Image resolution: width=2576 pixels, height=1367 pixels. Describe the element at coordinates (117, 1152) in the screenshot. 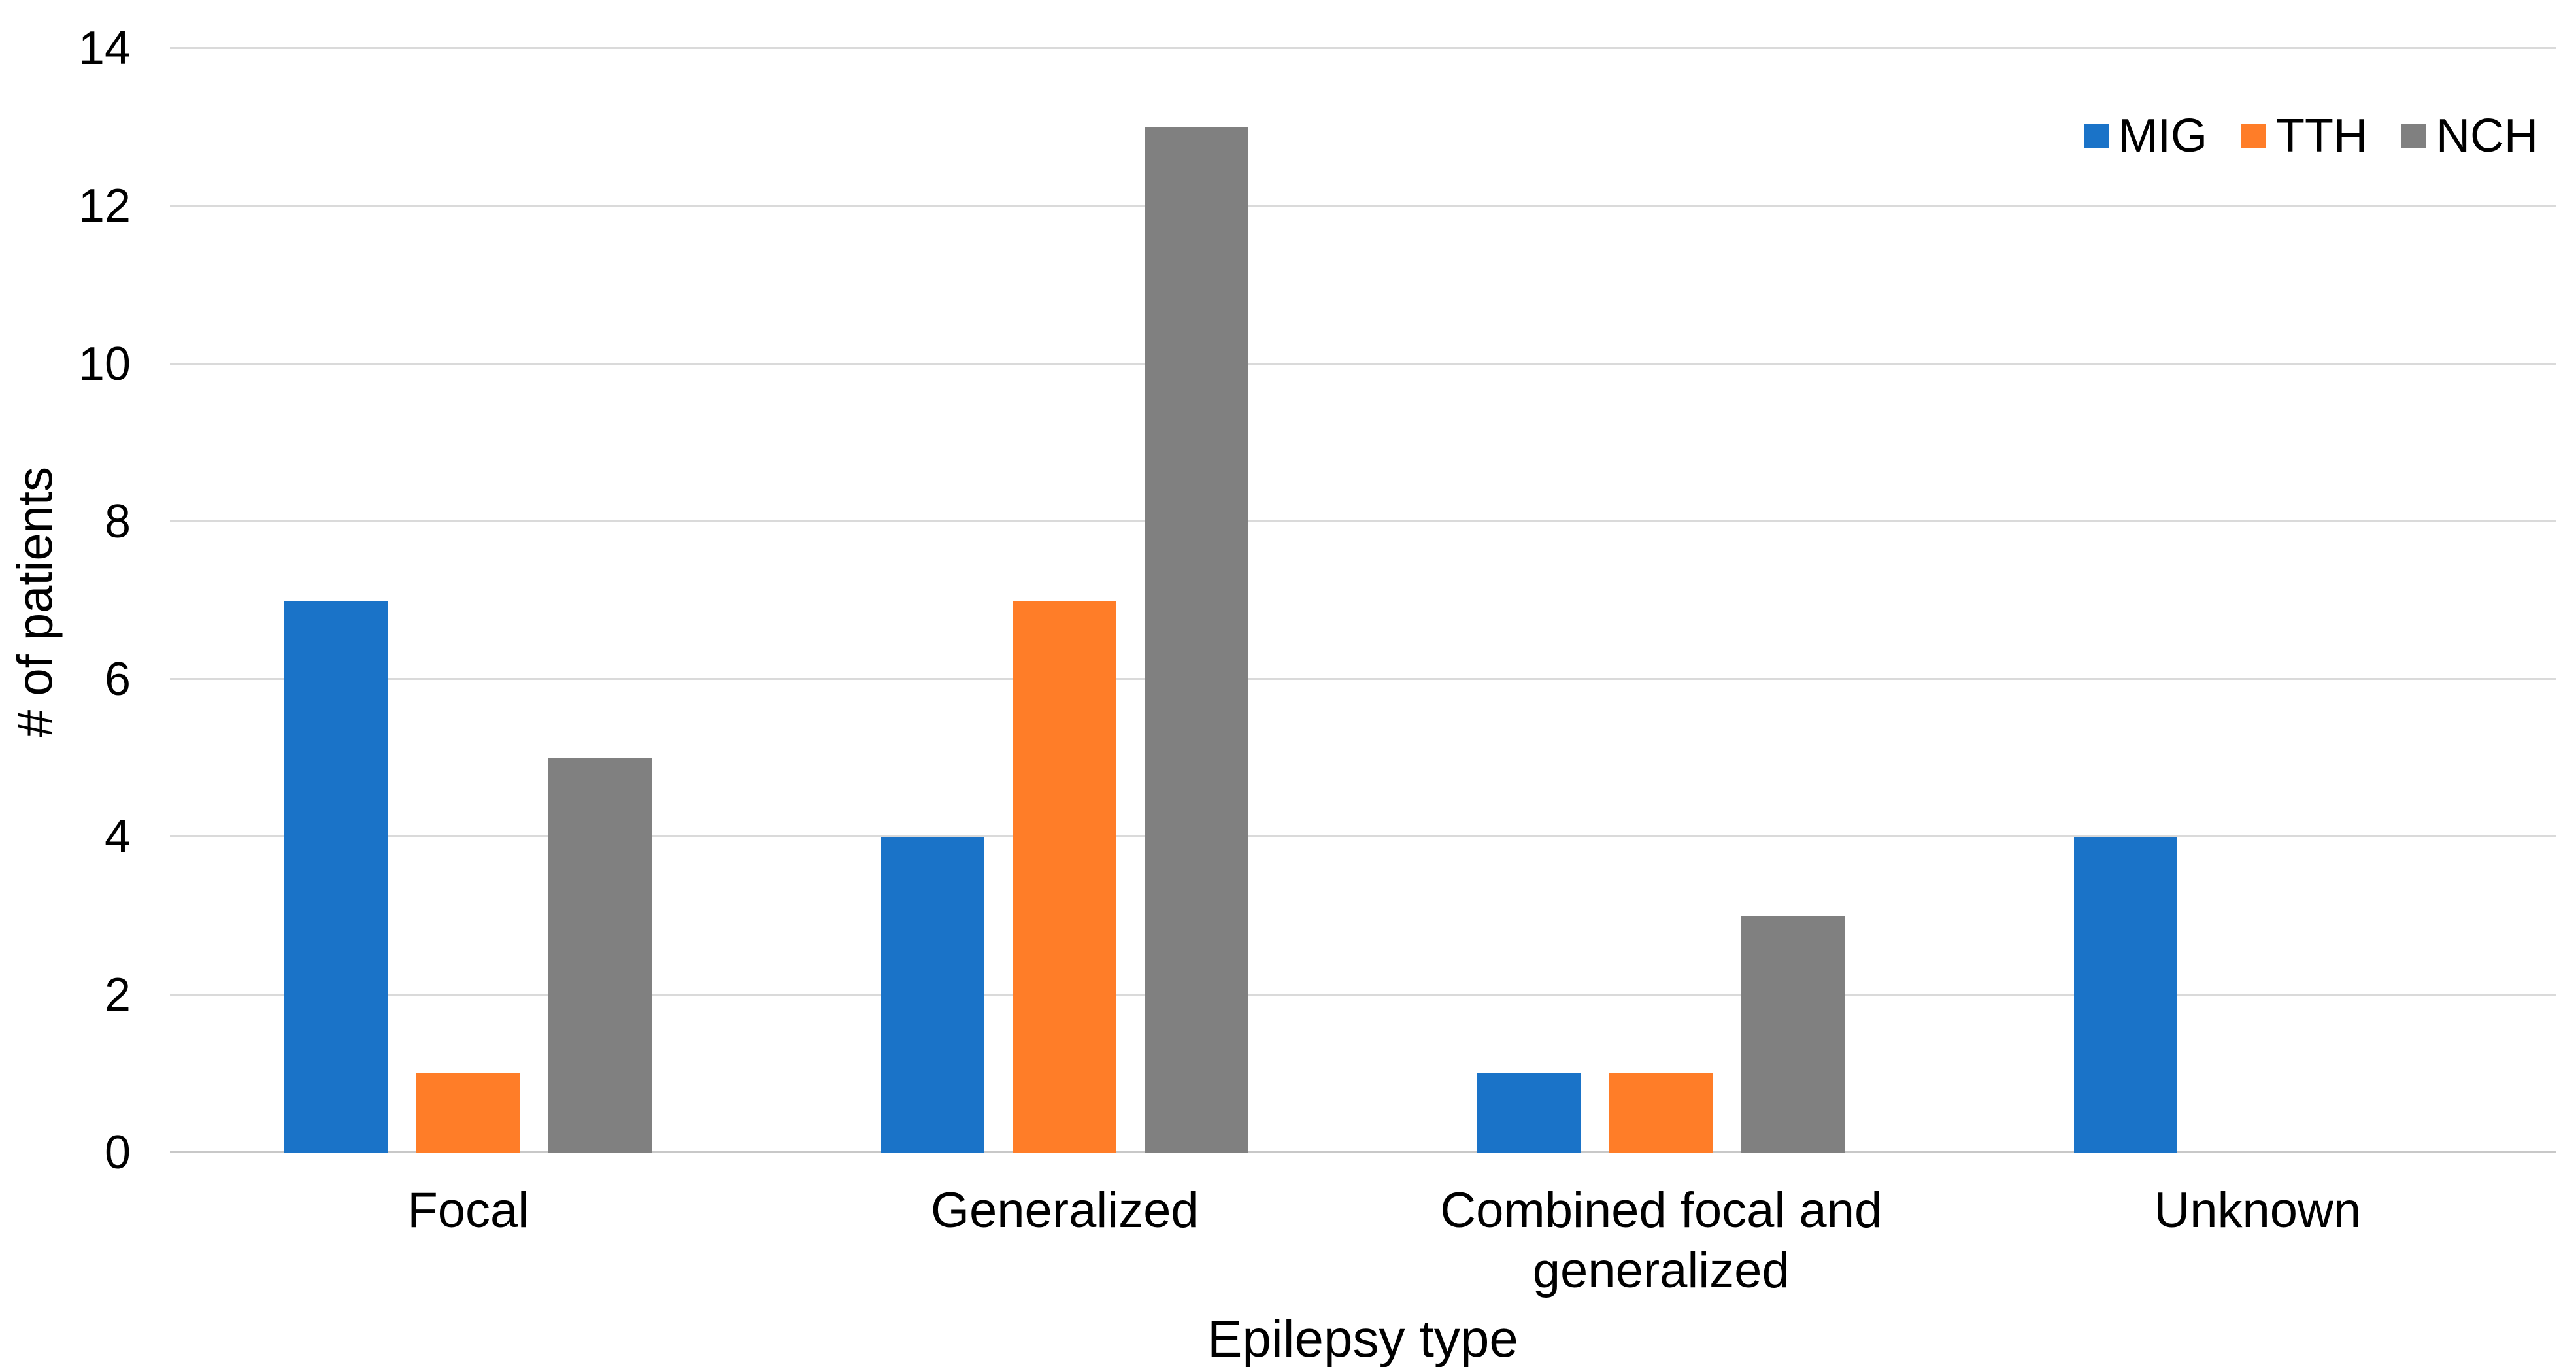

I see `y-tick-label: 0` at that location.